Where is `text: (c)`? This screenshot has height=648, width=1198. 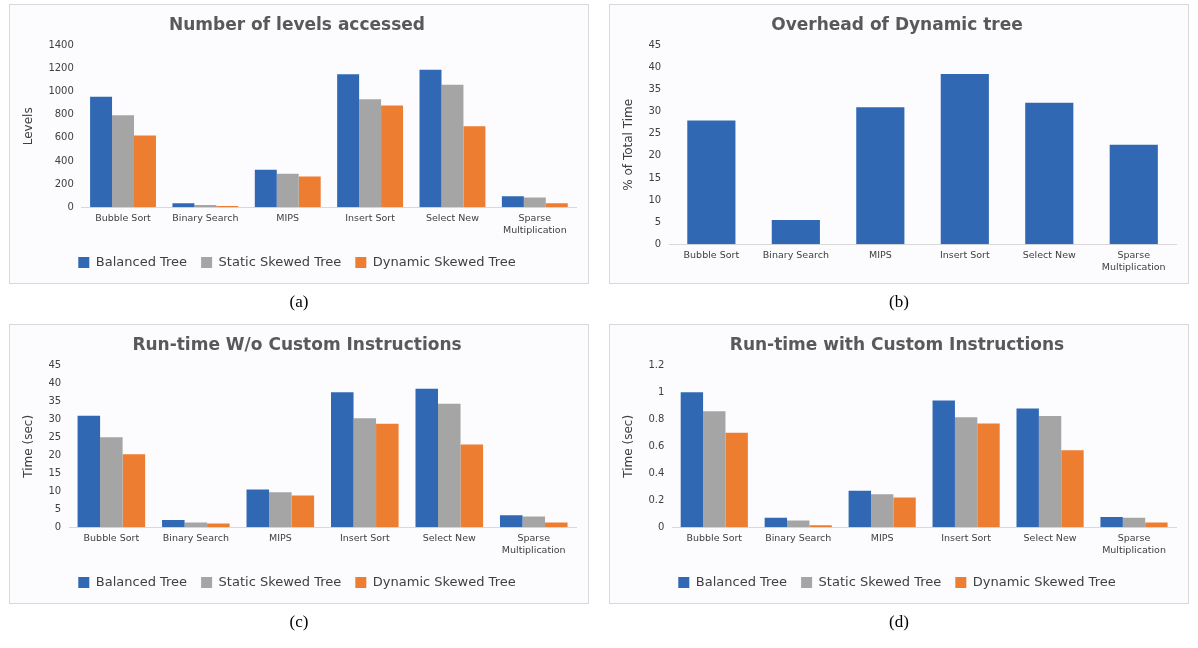 text: (c) is located at coordinates (299, 622).